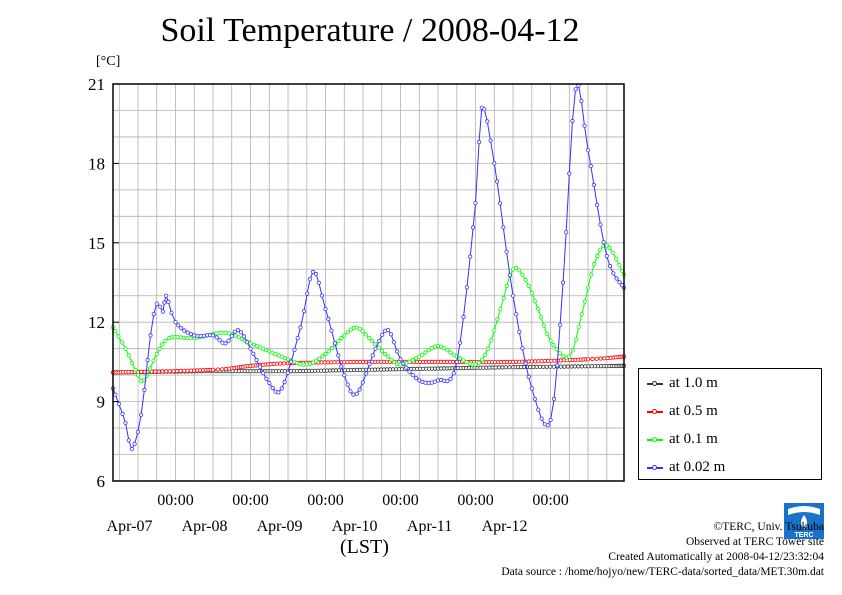 The width and height of the screenshot is (842, 595). I want to click on legend-label: at 1.0 m, so click(693, 383).